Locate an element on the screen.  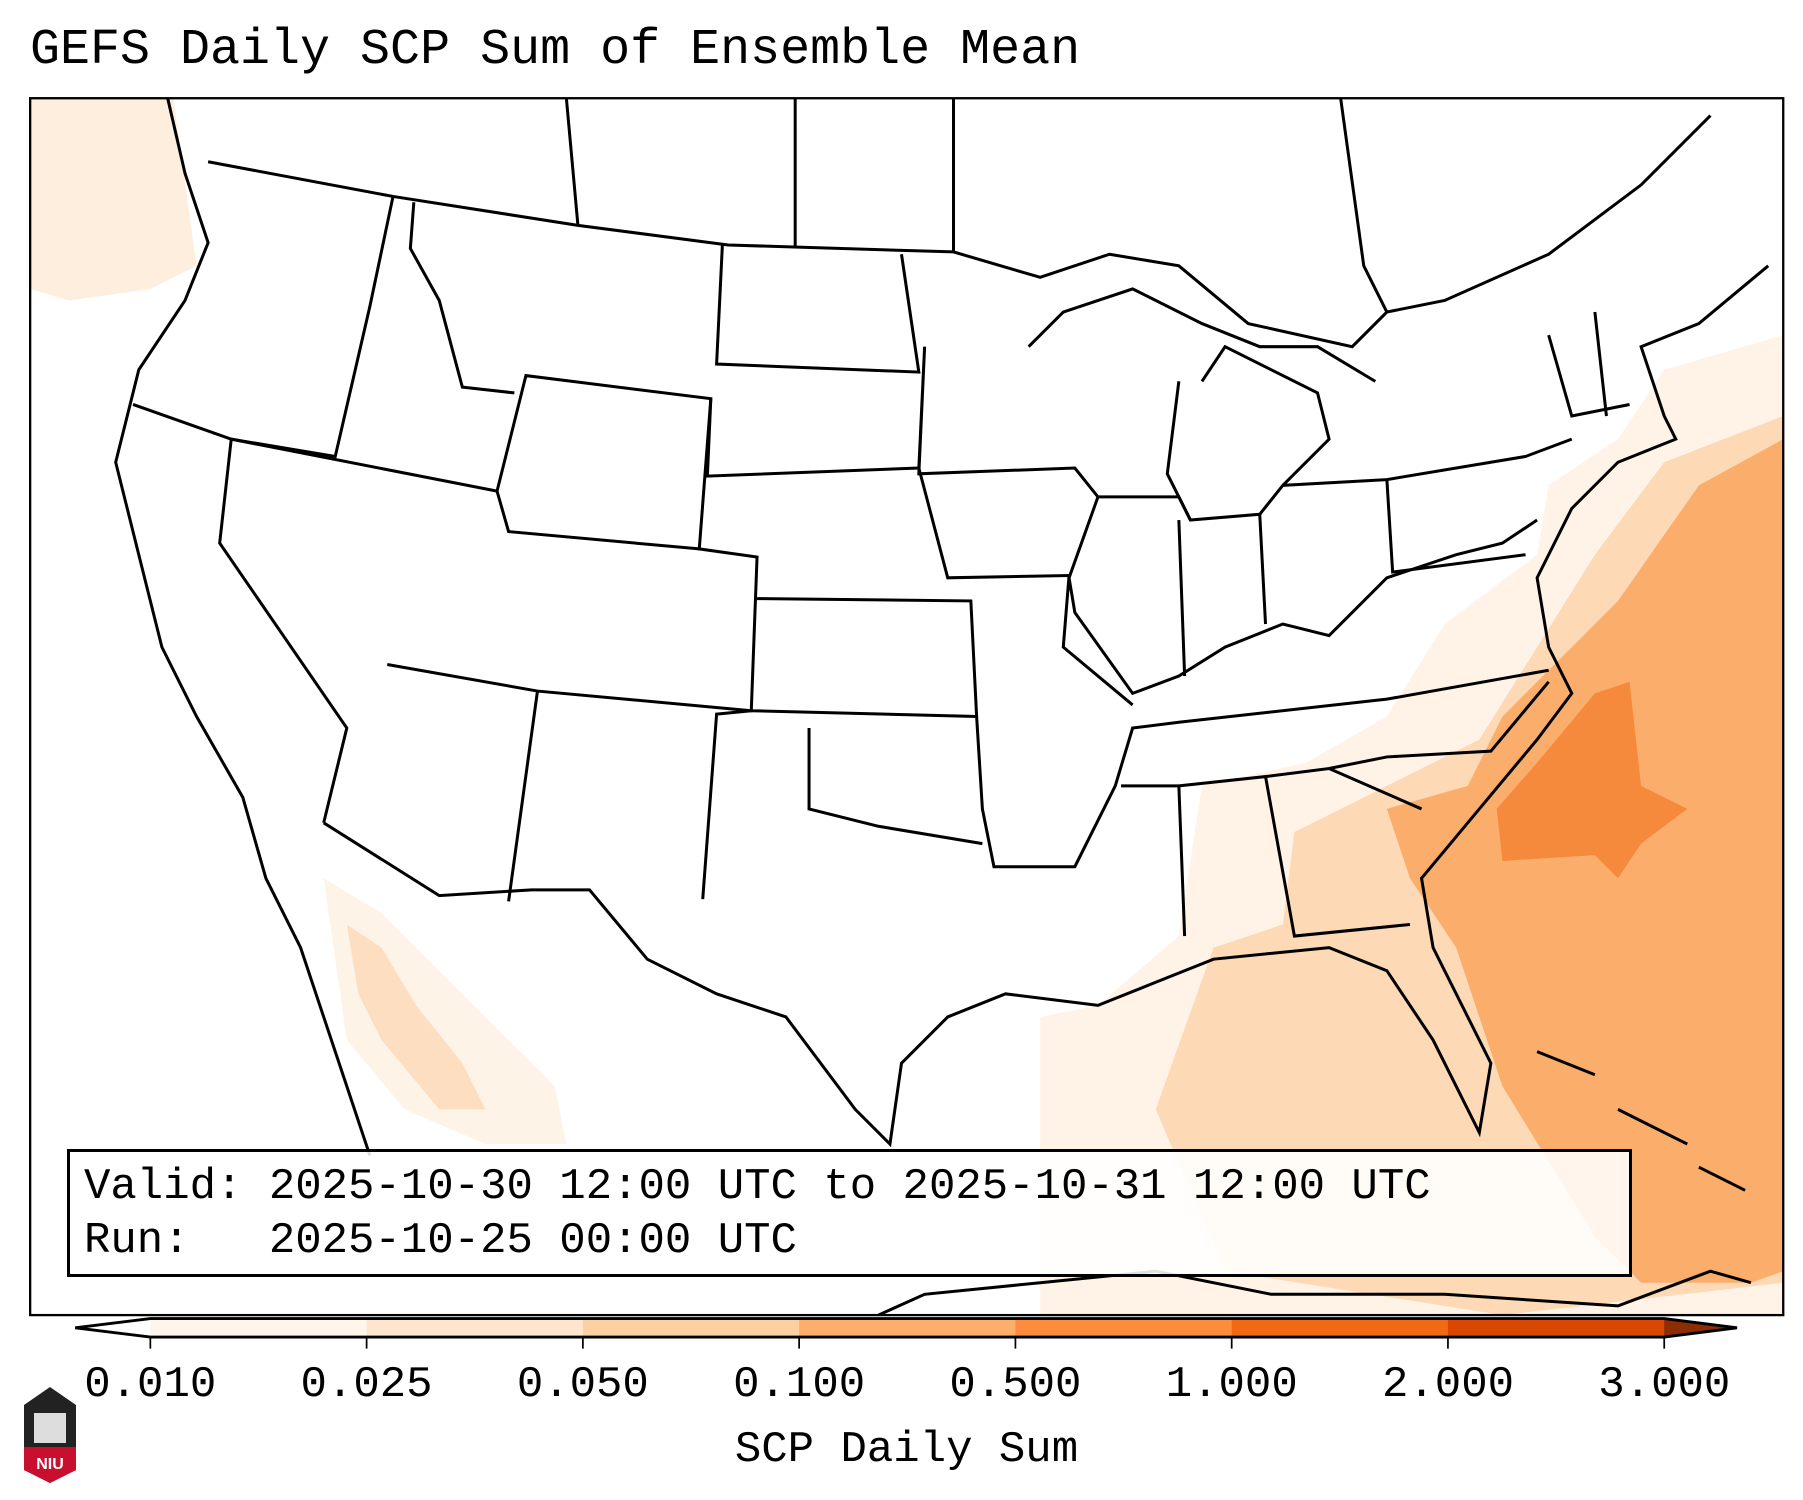
colorbar-tick-label: 1.000 is located at coordinates (1231, 1385).